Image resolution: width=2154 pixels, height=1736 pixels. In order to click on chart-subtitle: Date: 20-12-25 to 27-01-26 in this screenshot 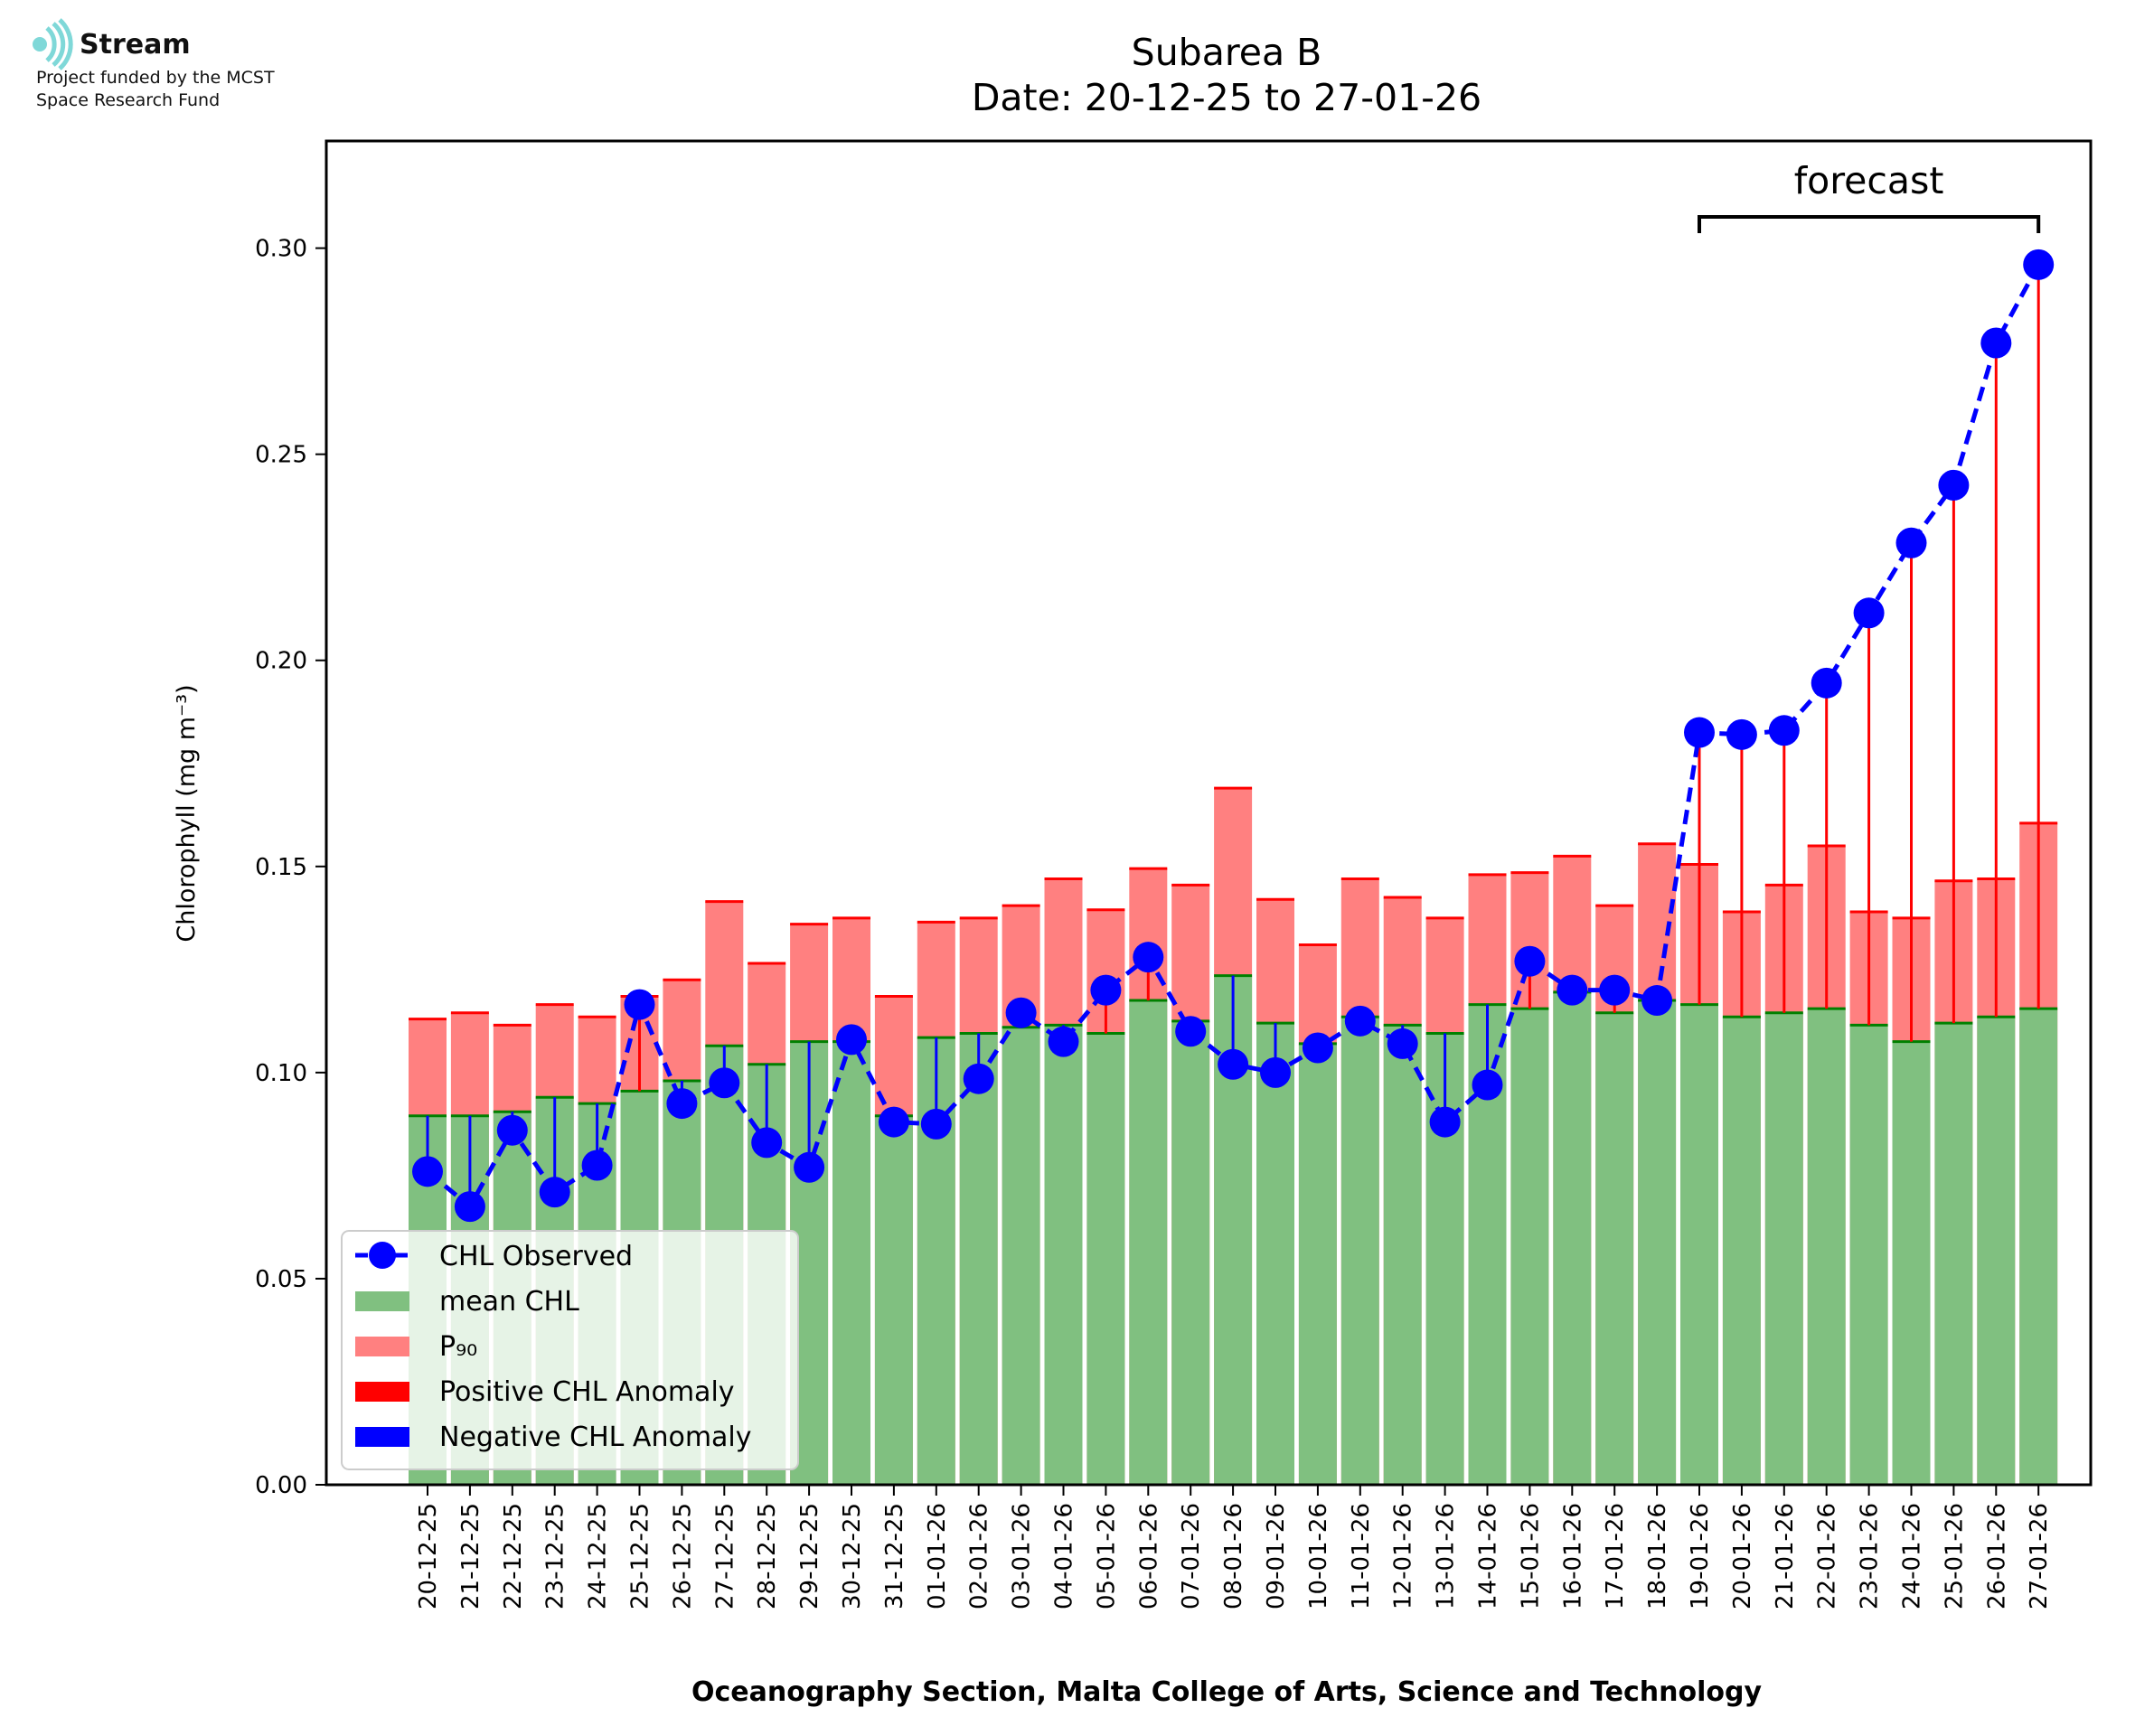, I will do `click(1226, 97)`.